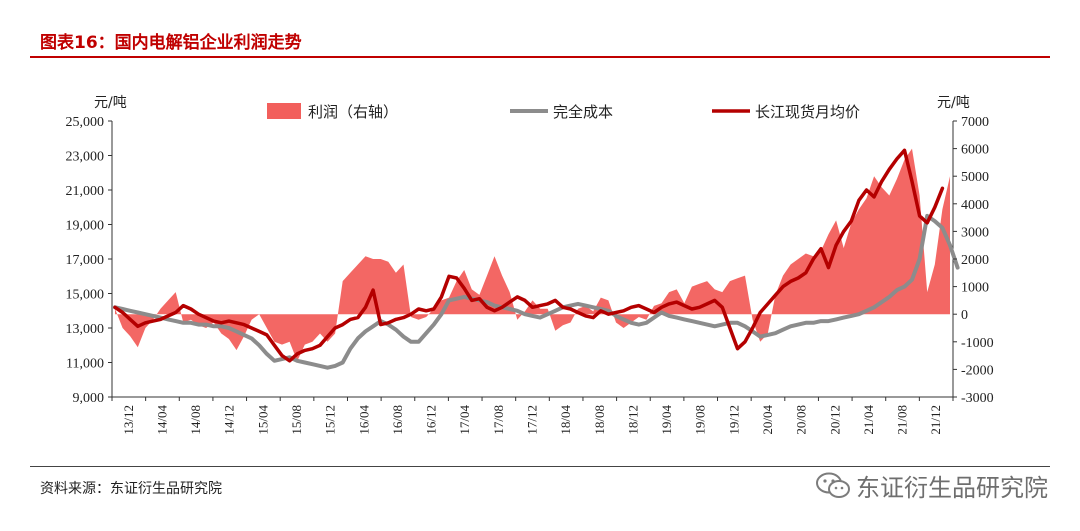 Image resolution: width=1080 pixels, height=531 pixels. I want to click on x-tick-label: 15/12, so click(330, 420).